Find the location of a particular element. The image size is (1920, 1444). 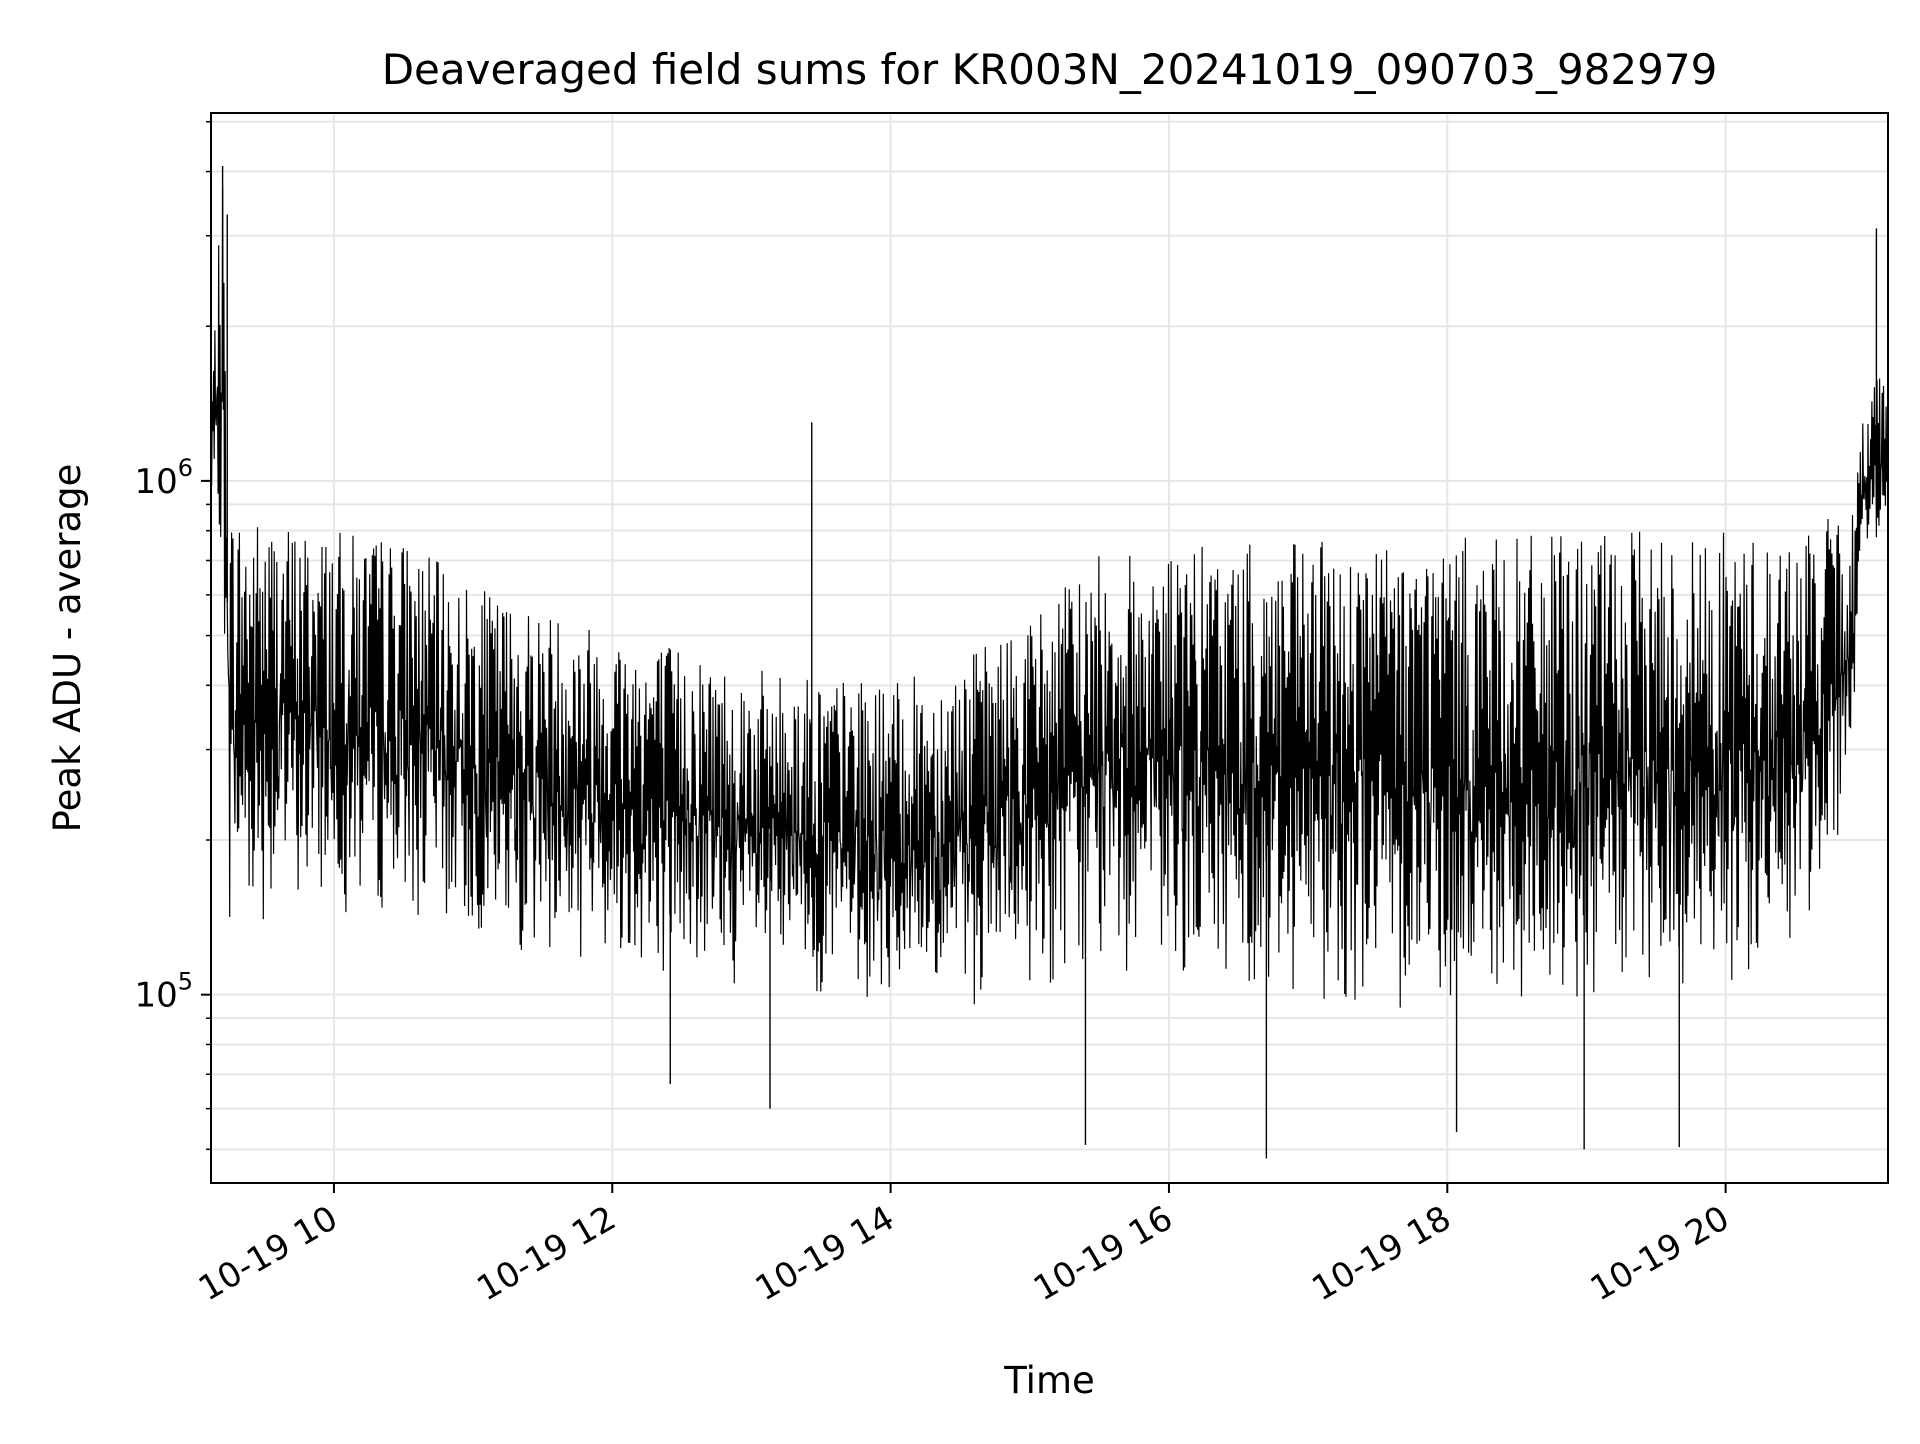

y-tick-label: 10⁵ is located at coordinates (163, 992).